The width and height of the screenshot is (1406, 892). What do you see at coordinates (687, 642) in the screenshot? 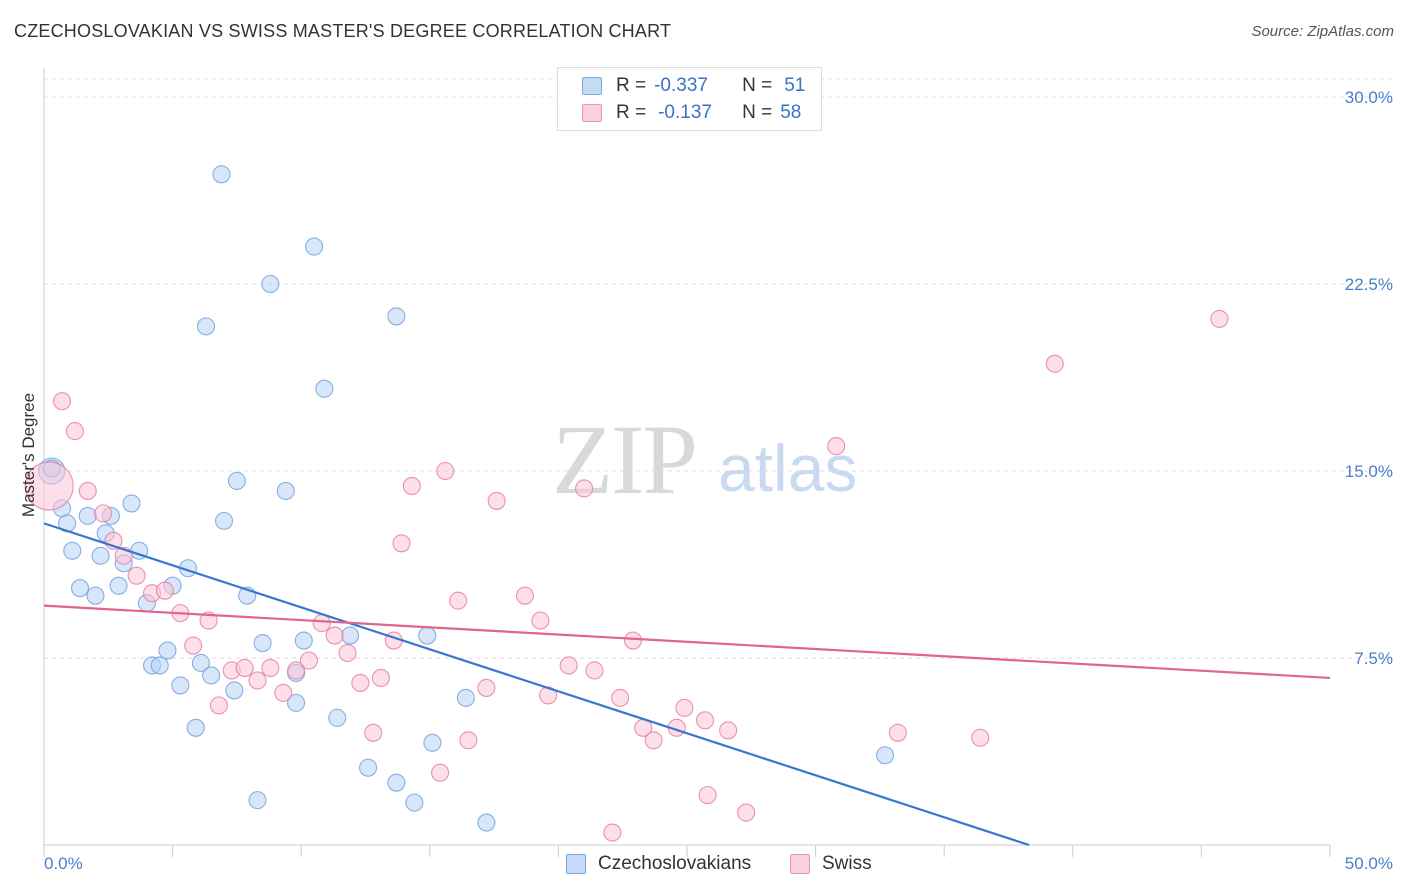
I see `trend-line` at bounding box center [687, 642].